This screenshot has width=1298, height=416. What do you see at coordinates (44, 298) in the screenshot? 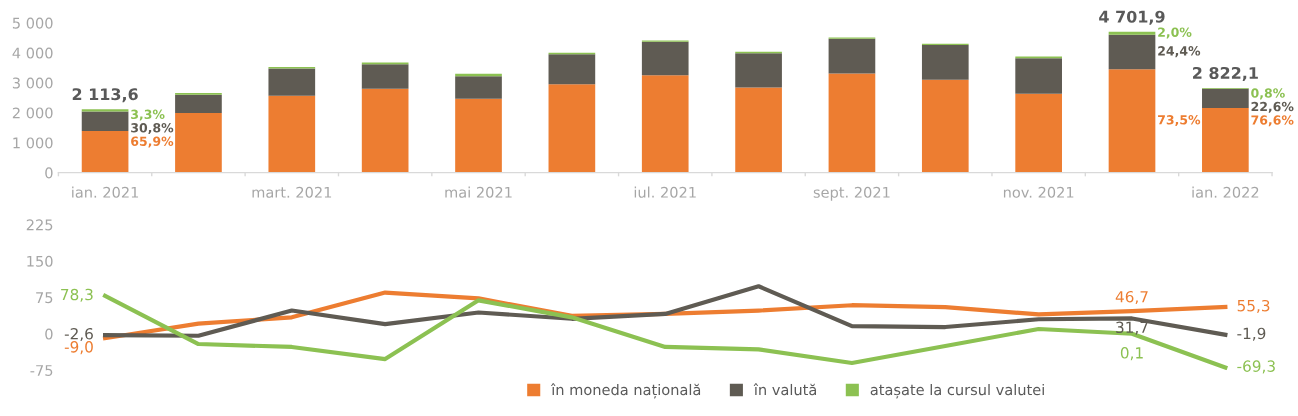
I see `y-tick-label: 75` at bounding box center [44, 298].